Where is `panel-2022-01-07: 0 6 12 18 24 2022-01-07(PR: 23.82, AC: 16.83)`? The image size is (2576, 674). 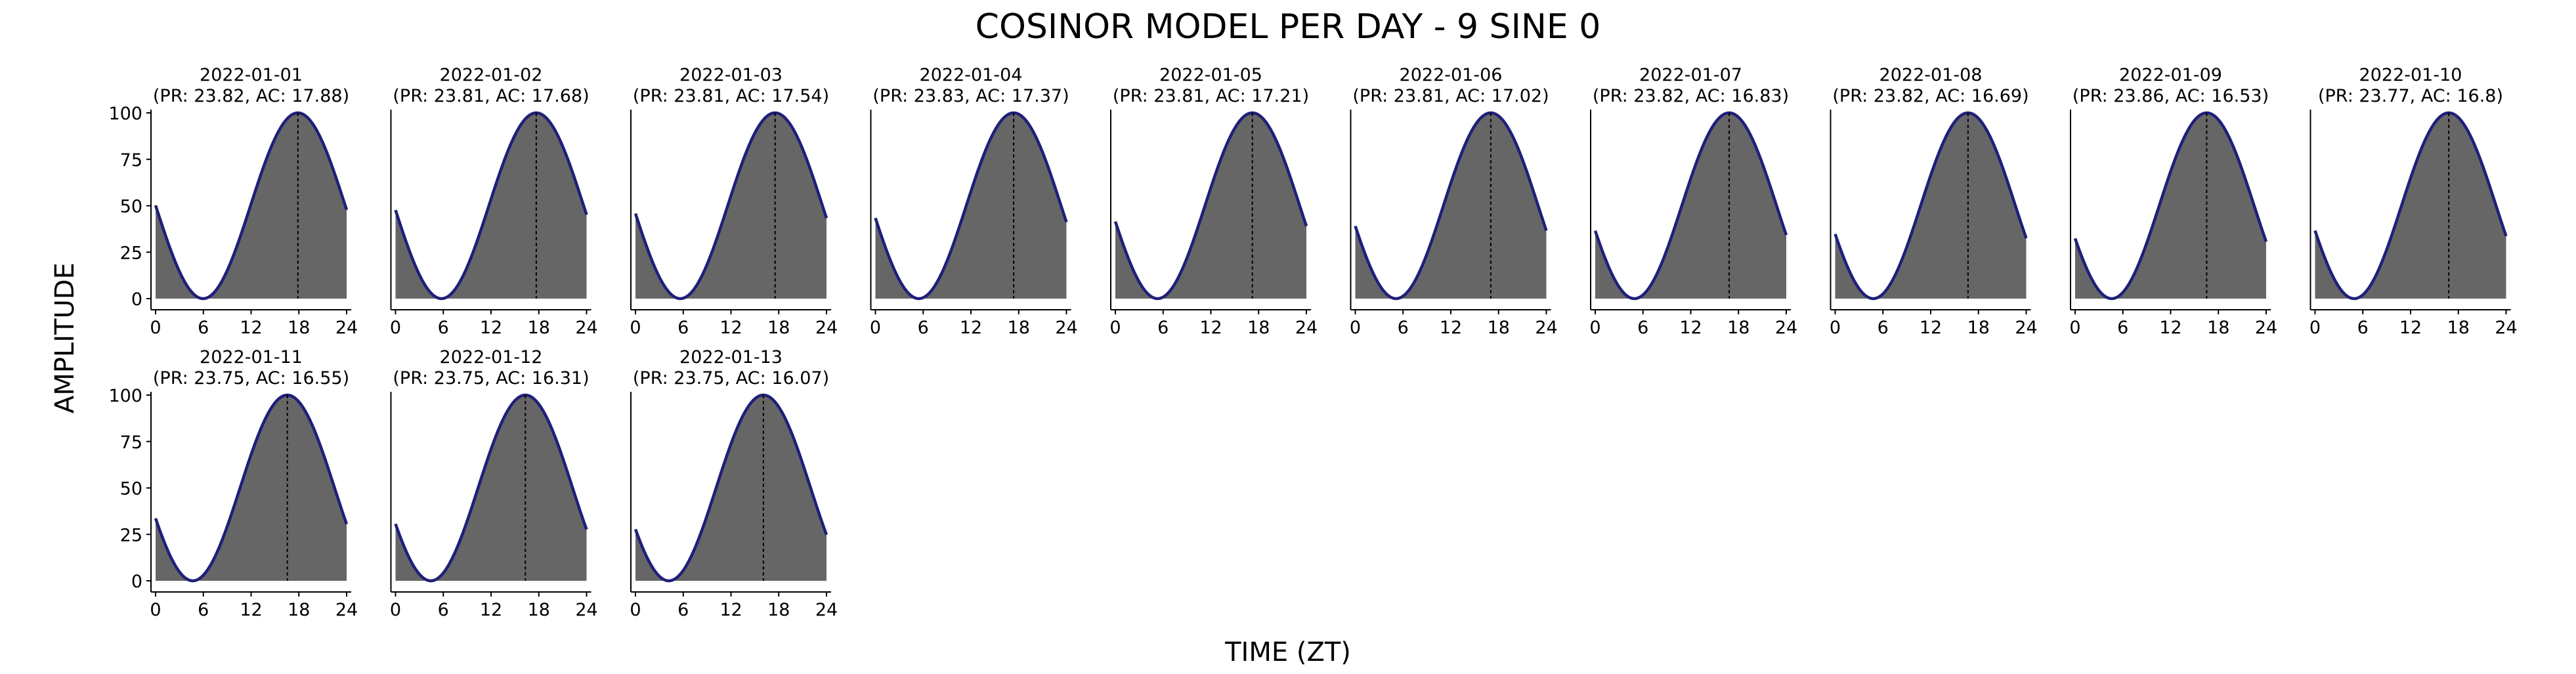
panel-2022-01-07: 0 6 12 18 24 2022-01-07(PR: 23.82, AC: 16.83) is located at coordinates (1693, 201).